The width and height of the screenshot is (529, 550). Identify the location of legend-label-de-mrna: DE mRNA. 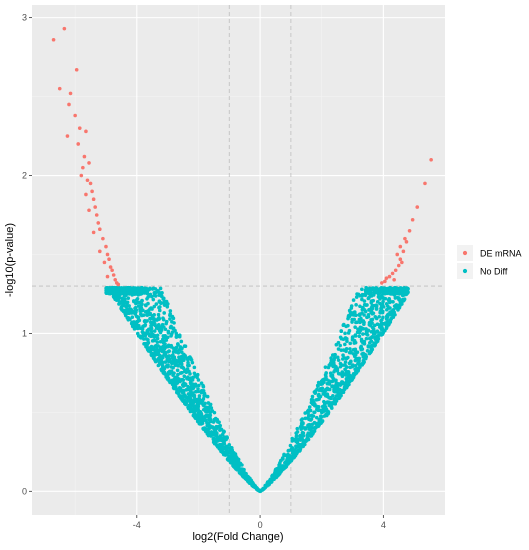
(501, 254).